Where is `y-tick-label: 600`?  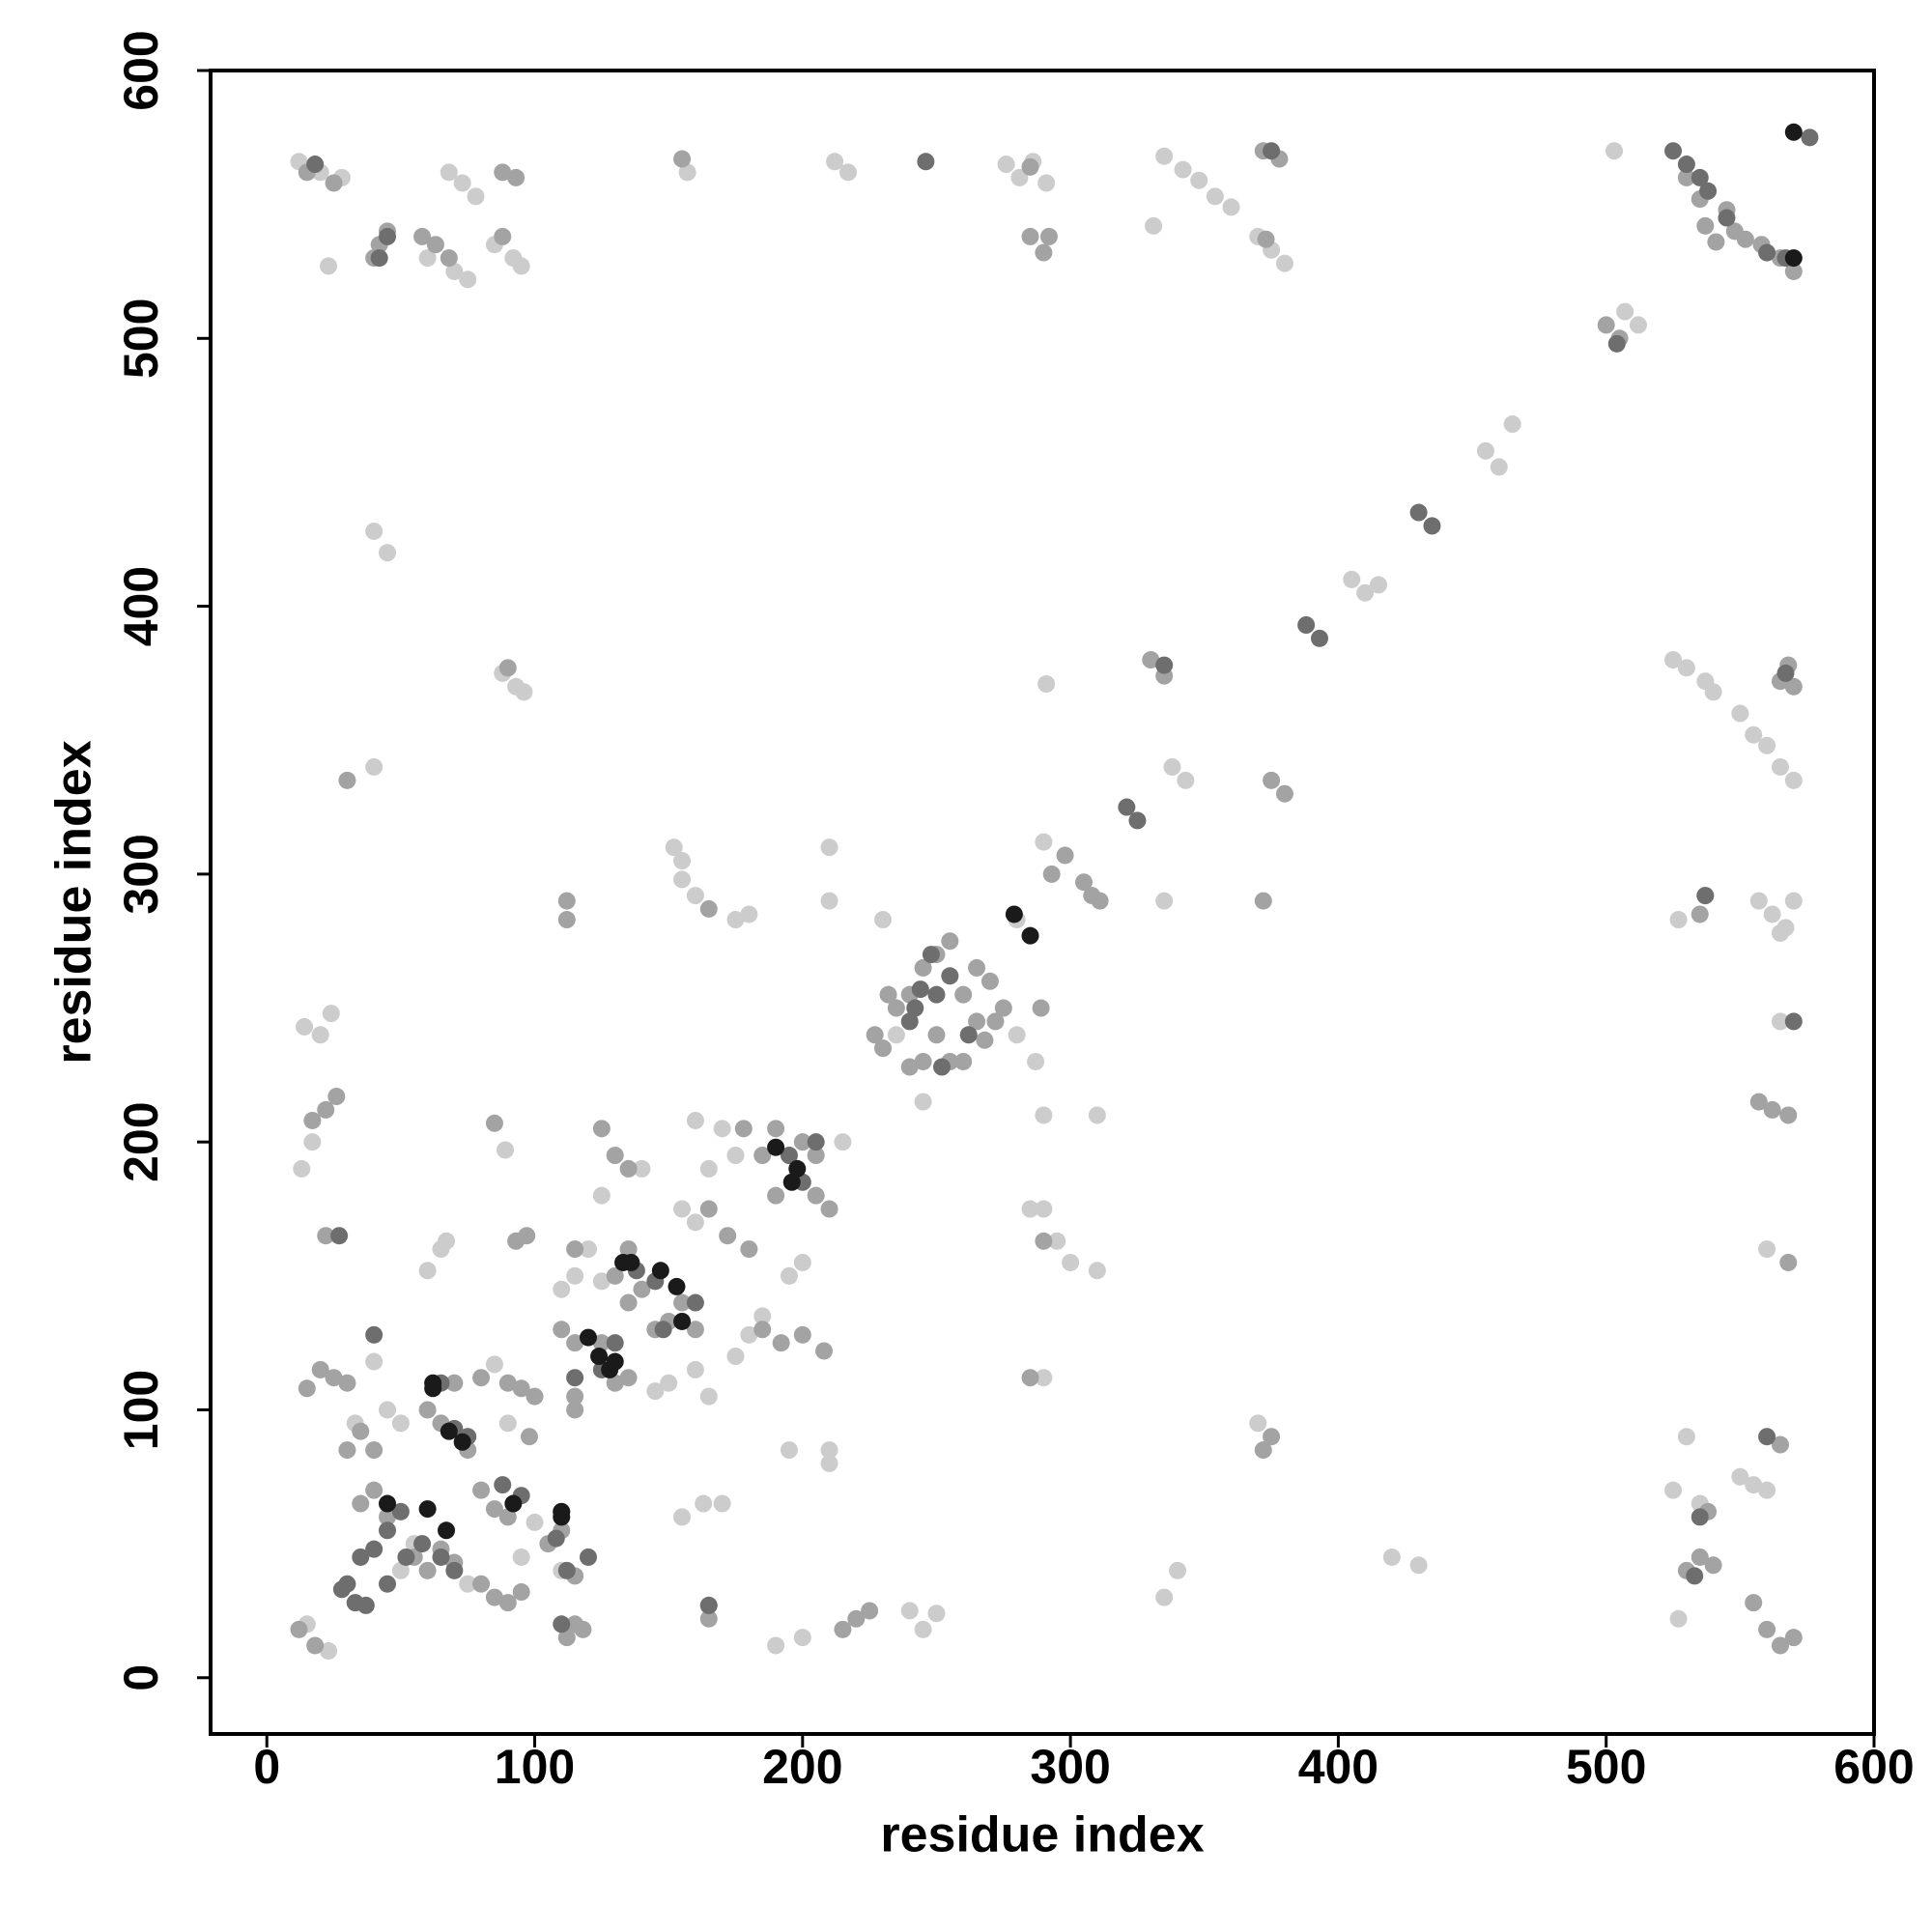 y-tick-label: 600 is located at coordinates (141, 70).